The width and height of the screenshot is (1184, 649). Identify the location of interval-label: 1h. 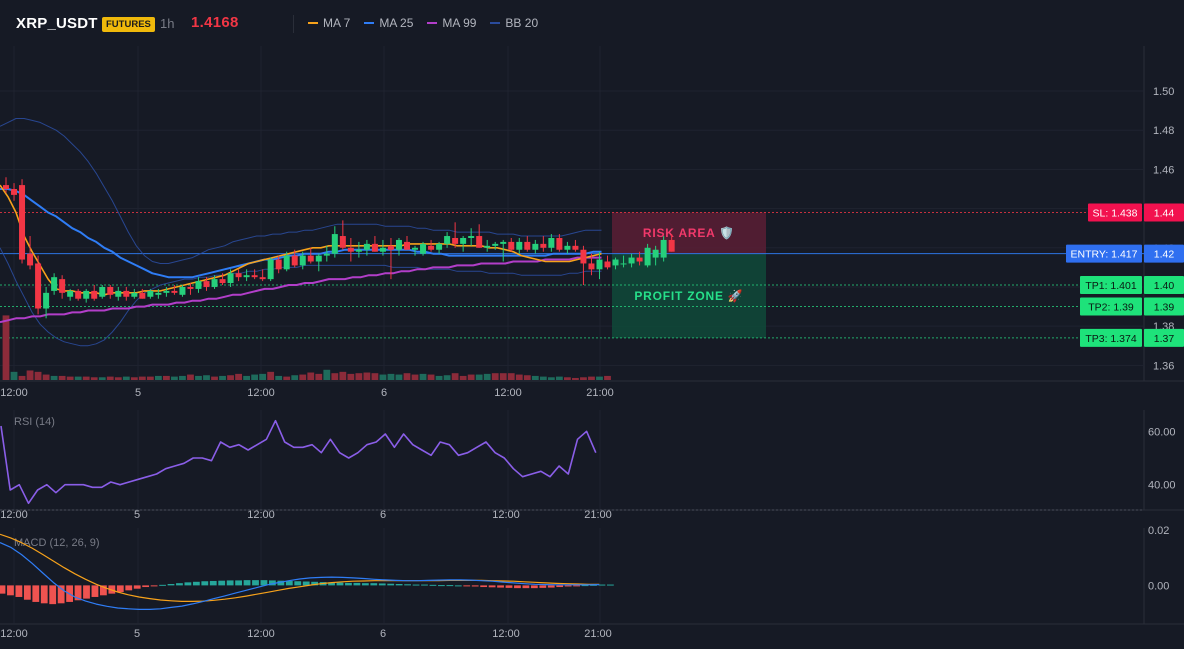
(167, 23).